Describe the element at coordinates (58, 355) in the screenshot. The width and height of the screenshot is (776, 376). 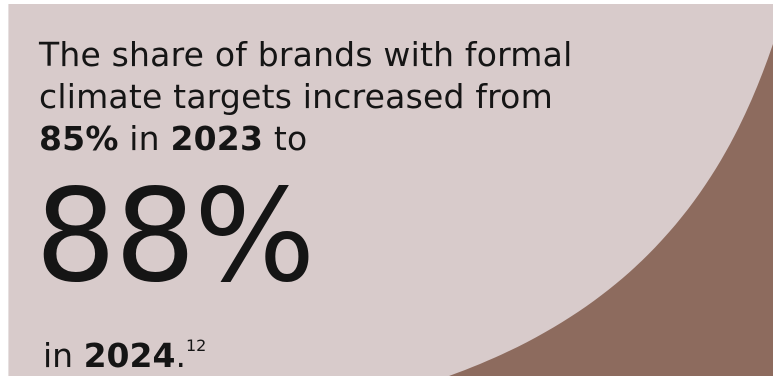
I see `footer-in: in` at that location.